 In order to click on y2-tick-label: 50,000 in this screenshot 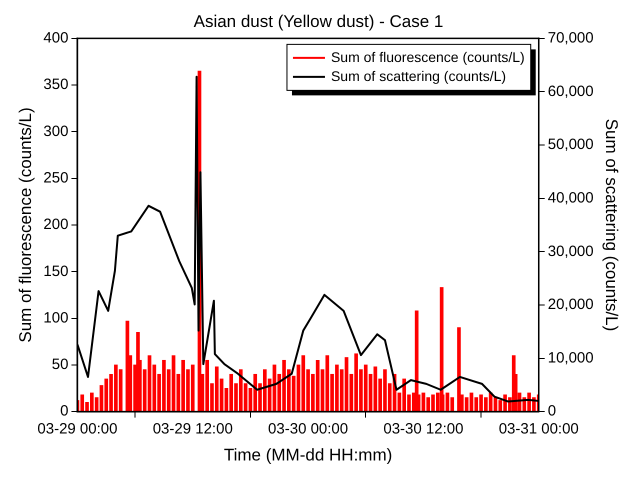, I will do `click(571, 145)`.